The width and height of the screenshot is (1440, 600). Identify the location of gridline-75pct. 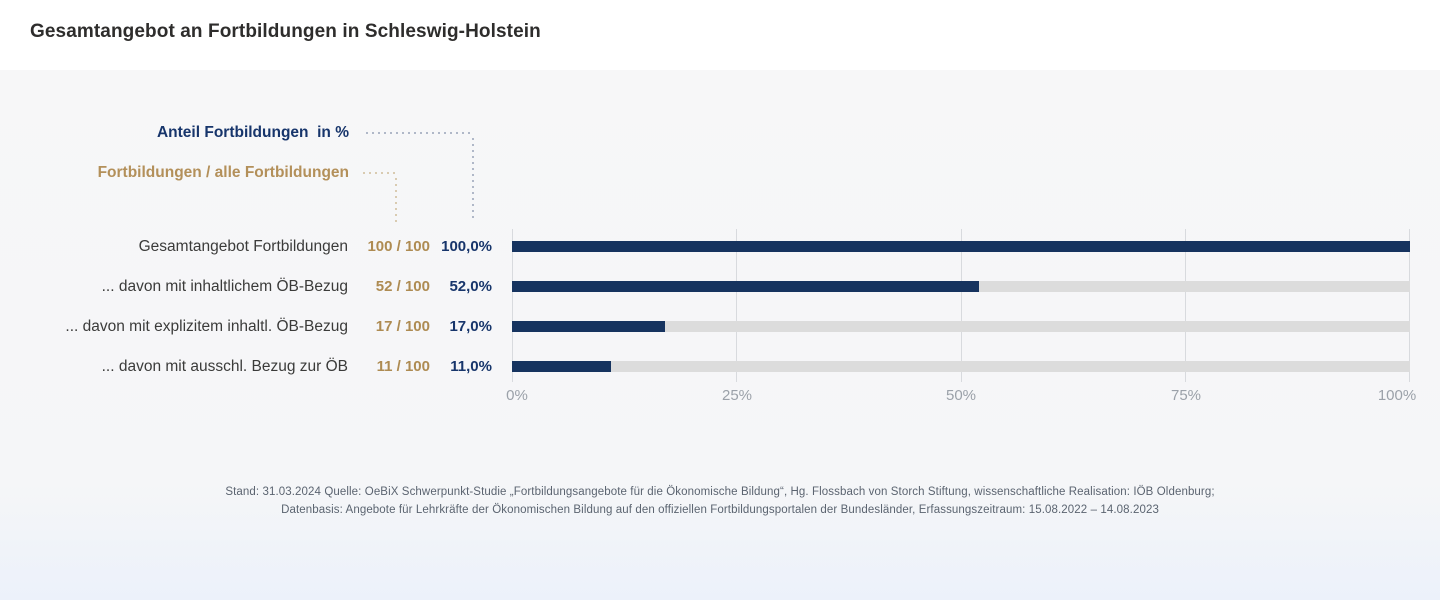
(1185, 305).